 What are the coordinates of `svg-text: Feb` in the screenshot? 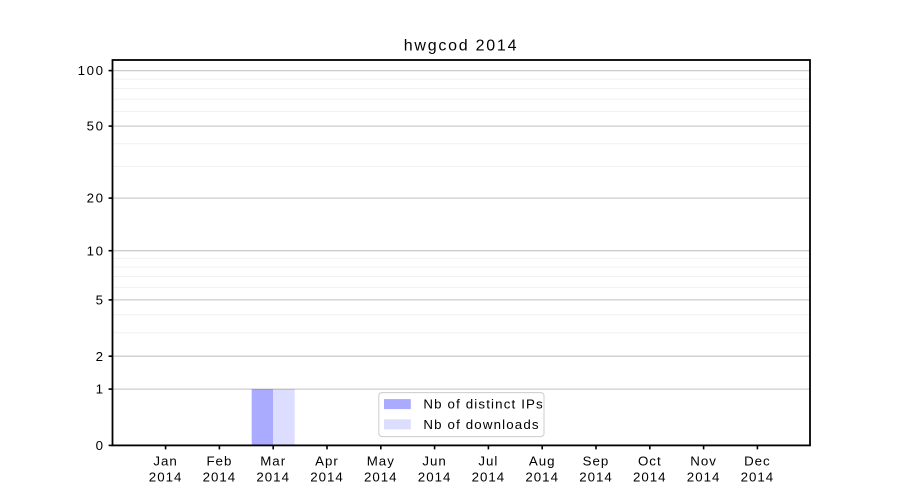 It's located at (219, 460).